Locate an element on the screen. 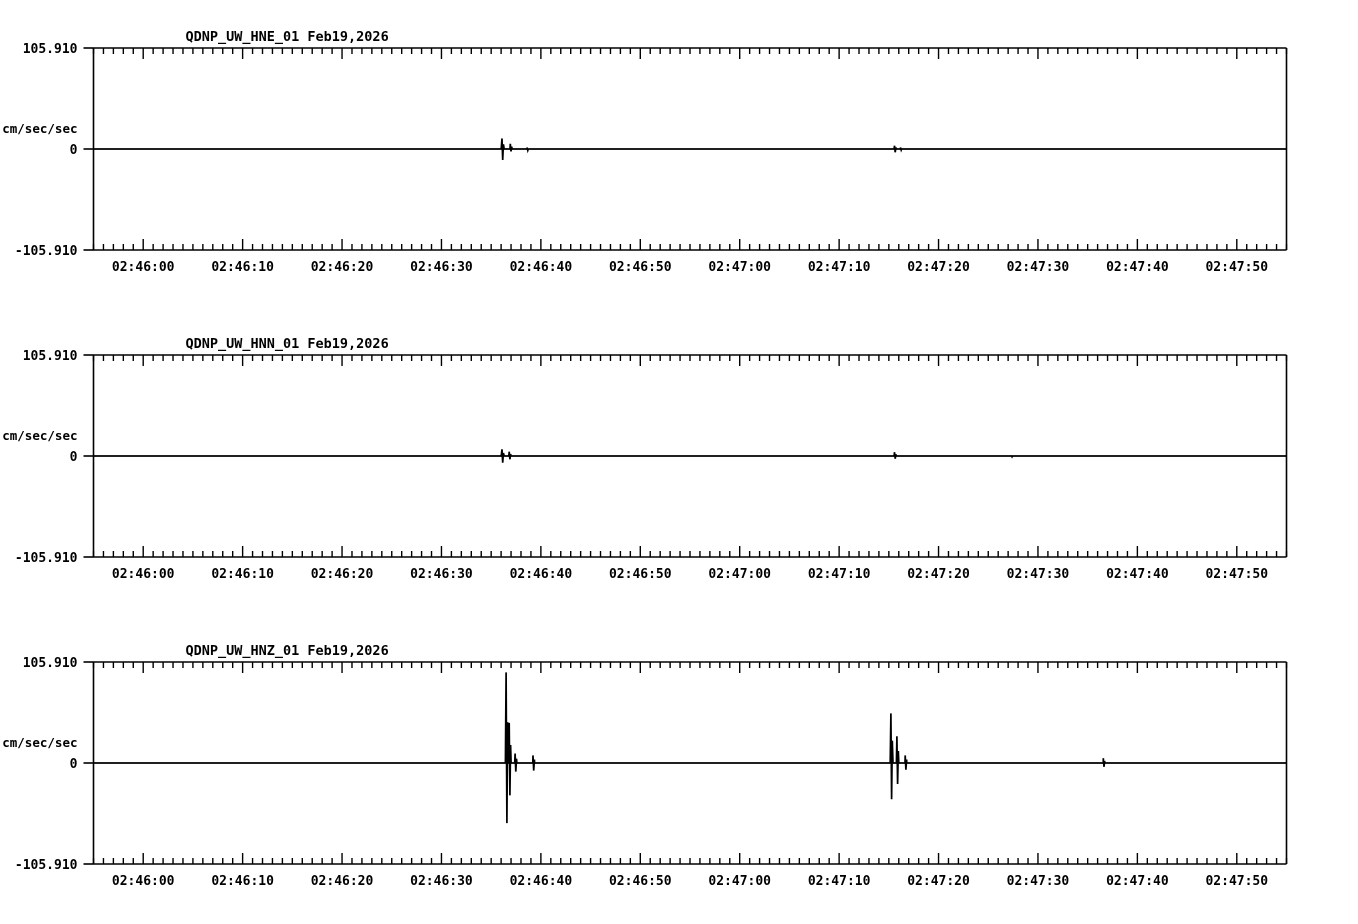 This screenshot has height=924, width=1358. waveform-trace-hnn is located at coordinates (690, 456).